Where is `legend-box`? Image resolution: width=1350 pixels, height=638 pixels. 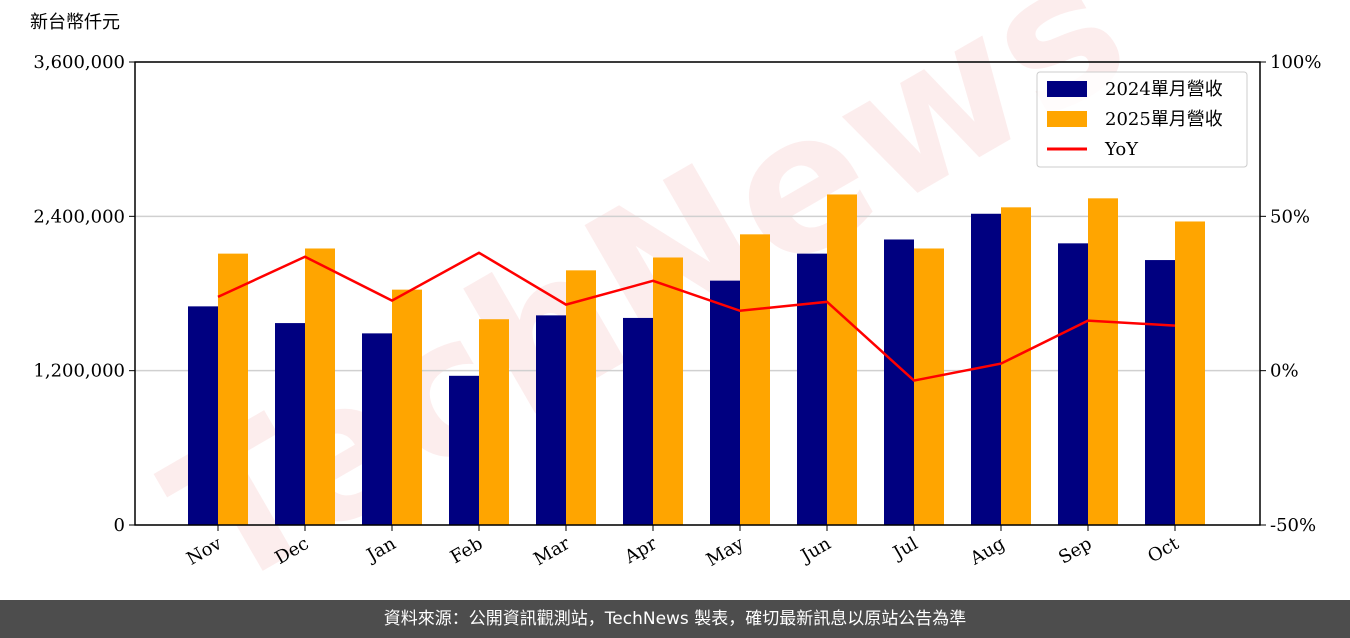
legend-box is located at coordinates (1142, 119).